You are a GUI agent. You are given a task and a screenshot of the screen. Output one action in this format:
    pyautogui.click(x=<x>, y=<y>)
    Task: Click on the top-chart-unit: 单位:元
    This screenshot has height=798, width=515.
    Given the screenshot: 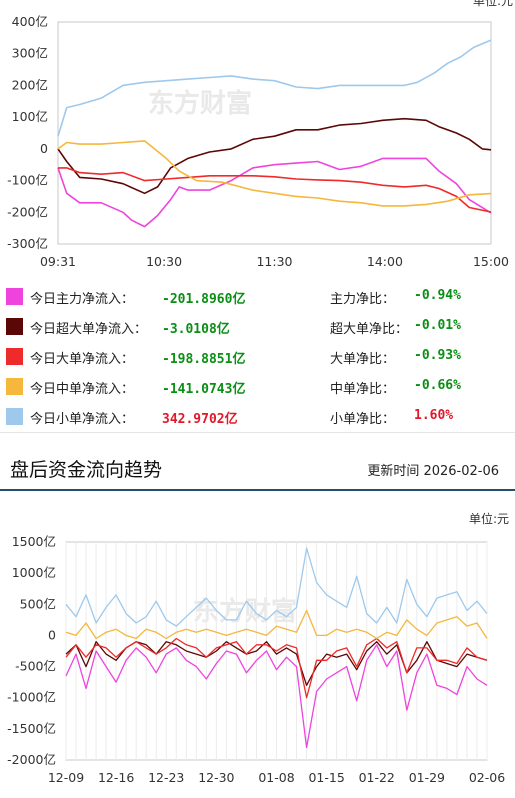 What is the action you would take?
    pyautogui.click(x=492, y=4)
    